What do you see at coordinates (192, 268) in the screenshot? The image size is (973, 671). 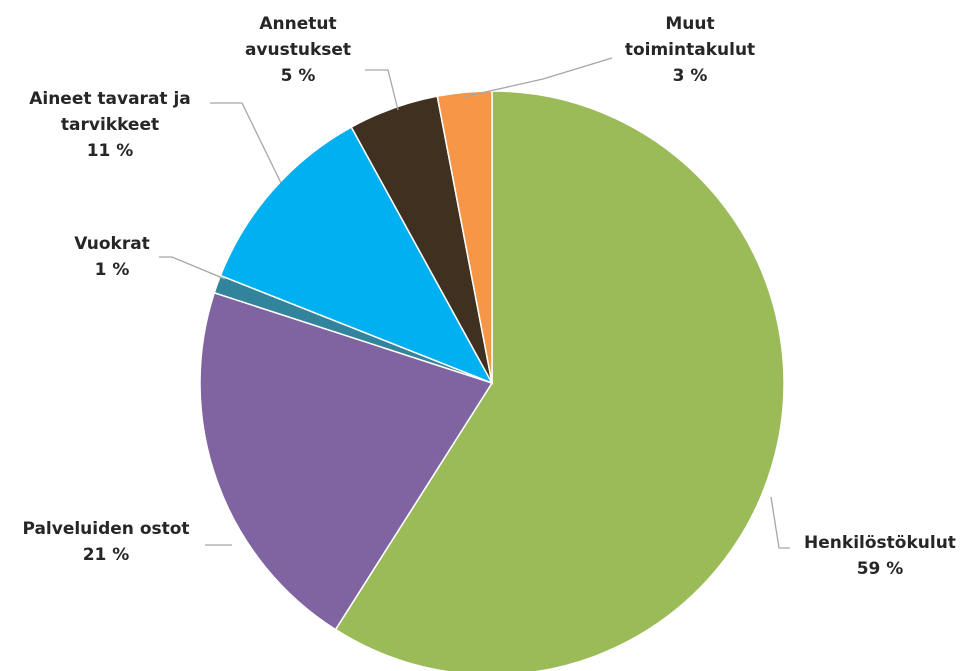 I see `leader-line-vuokrat` at bounding box center [192, 268].